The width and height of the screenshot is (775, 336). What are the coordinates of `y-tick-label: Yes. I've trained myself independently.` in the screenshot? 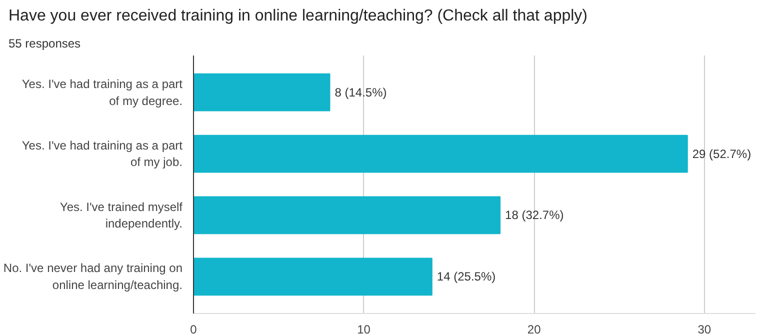 It's located at (122, 215).